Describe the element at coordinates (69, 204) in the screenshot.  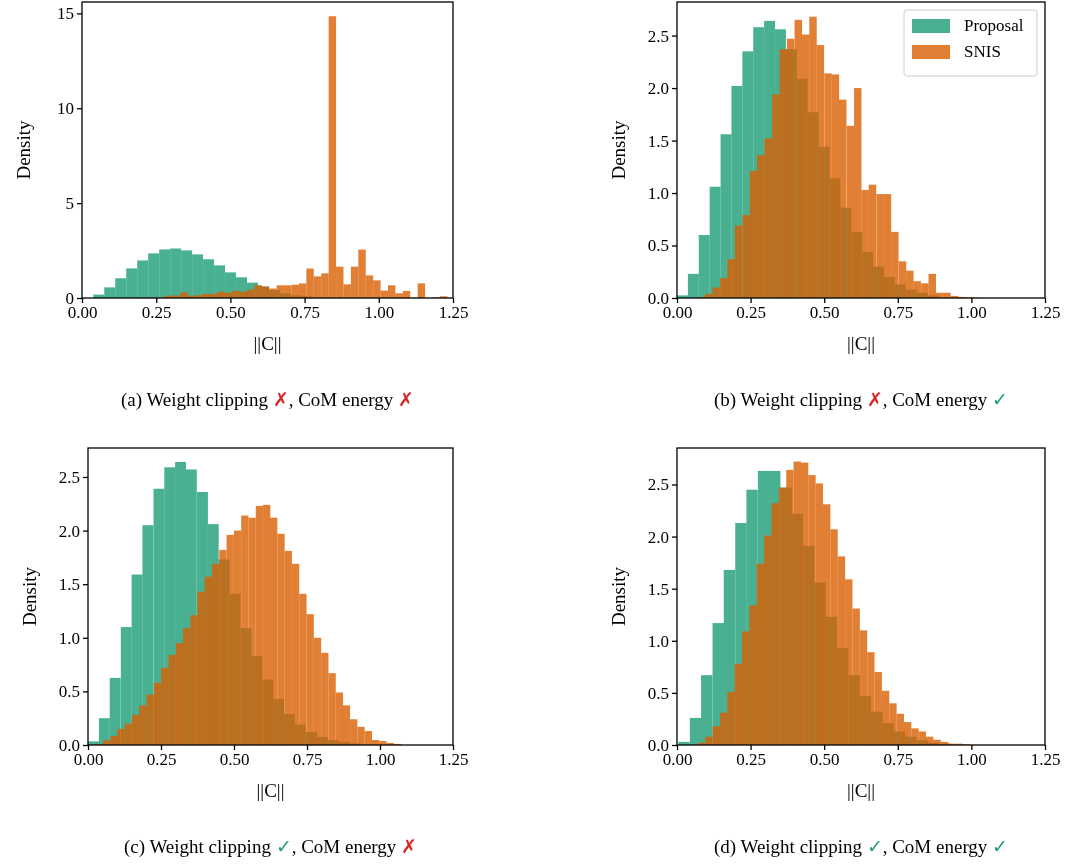
I see `y-tick-label: 5` at that location.